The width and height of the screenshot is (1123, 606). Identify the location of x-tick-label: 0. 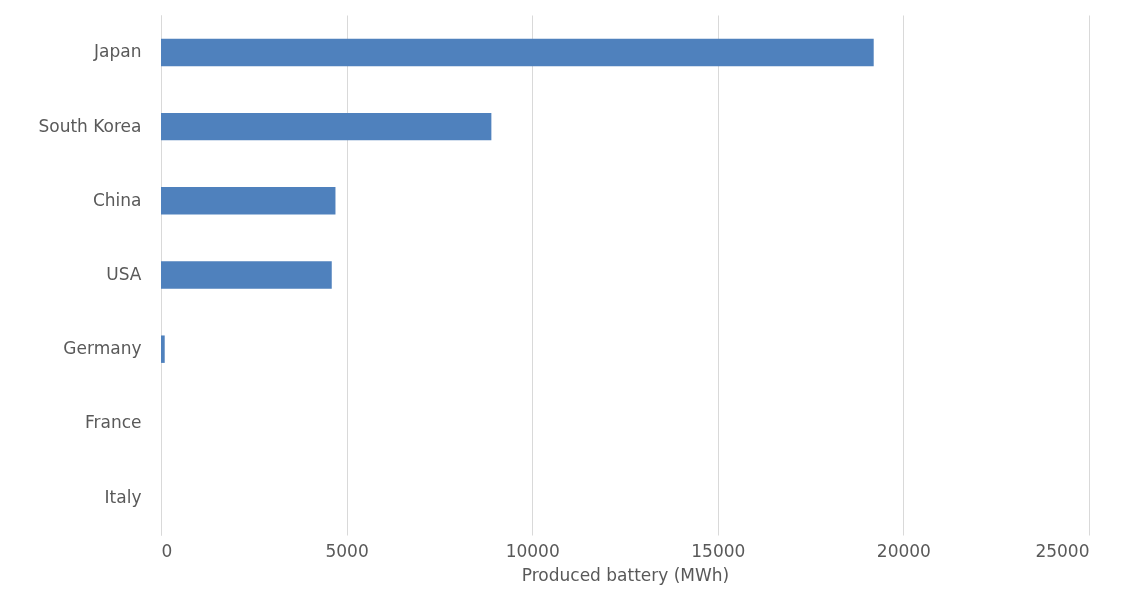
(167, 550).